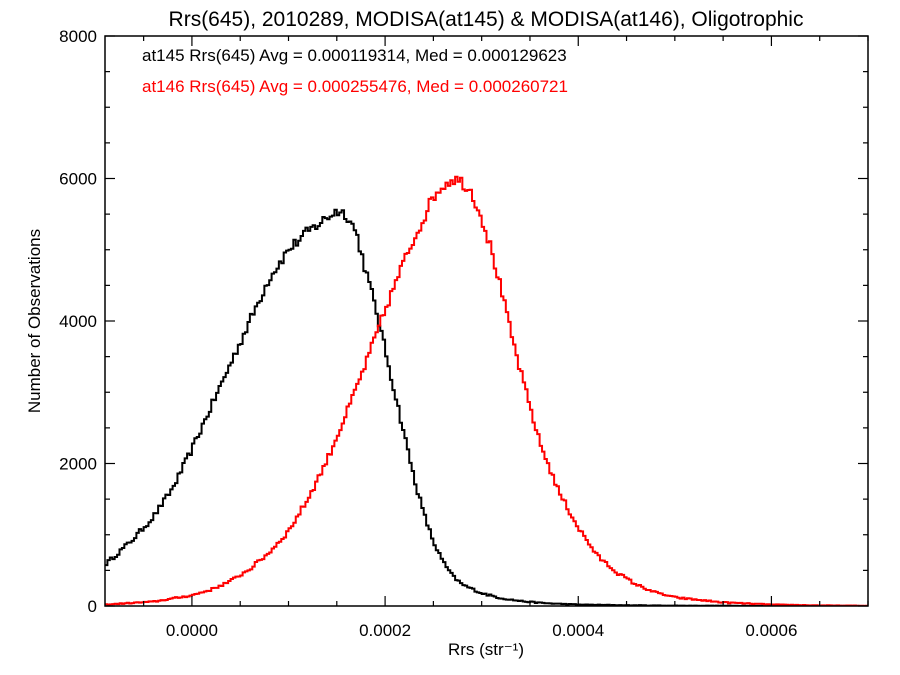 The width and height of the screenshot is (900, 675). I want to click on x-axis-label: Rrs (str⁻¹), so click(486, 649).